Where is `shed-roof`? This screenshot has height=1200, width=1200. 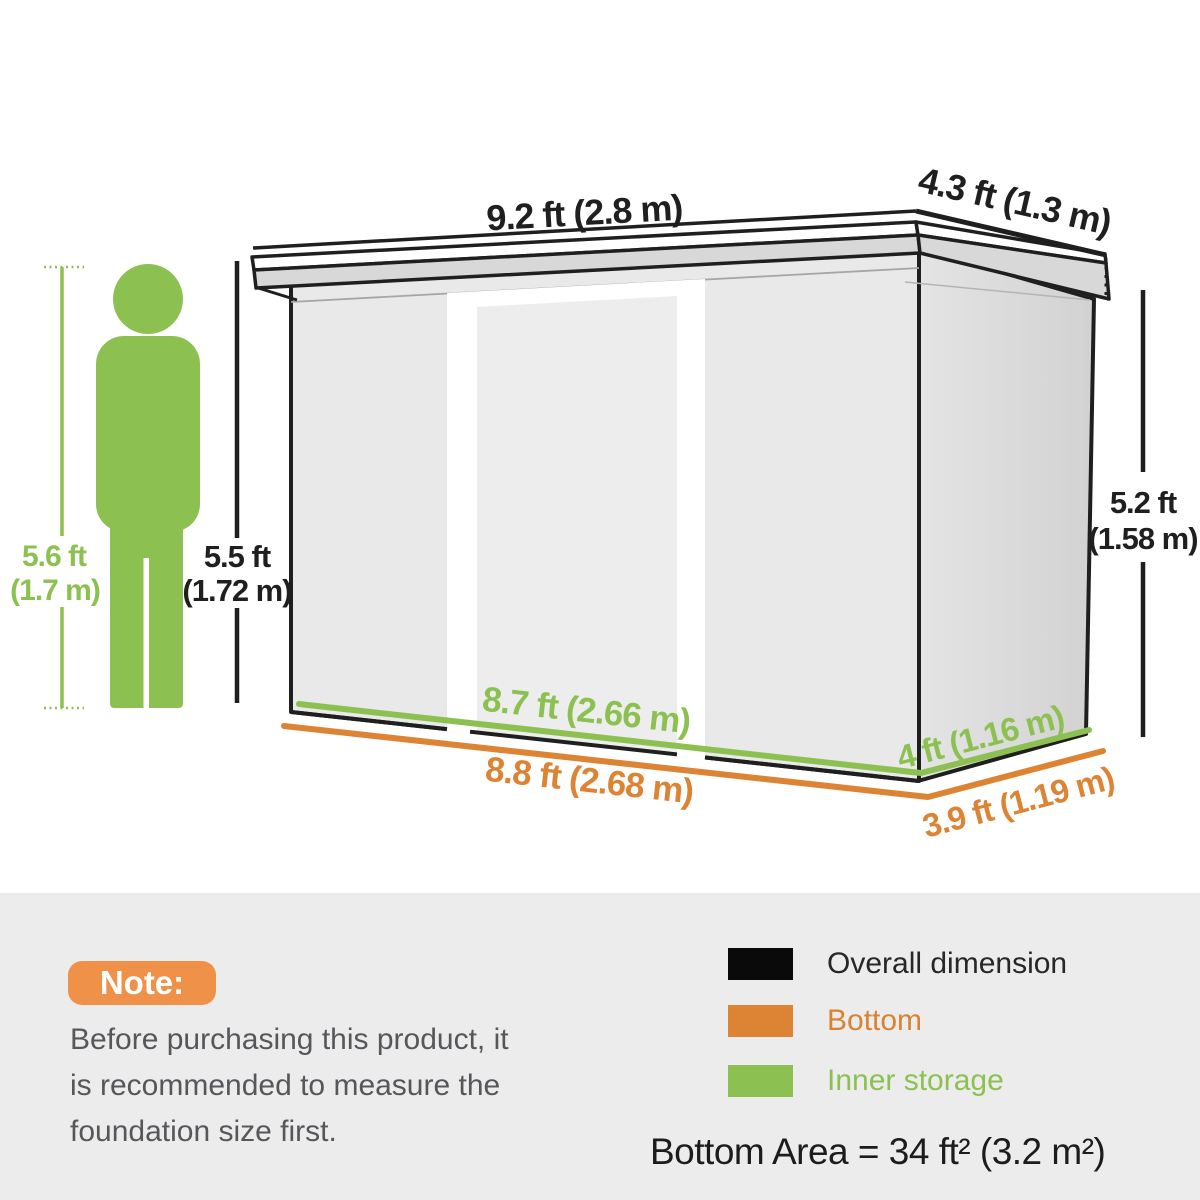
shed-roof is located at coordinates (680, 261).